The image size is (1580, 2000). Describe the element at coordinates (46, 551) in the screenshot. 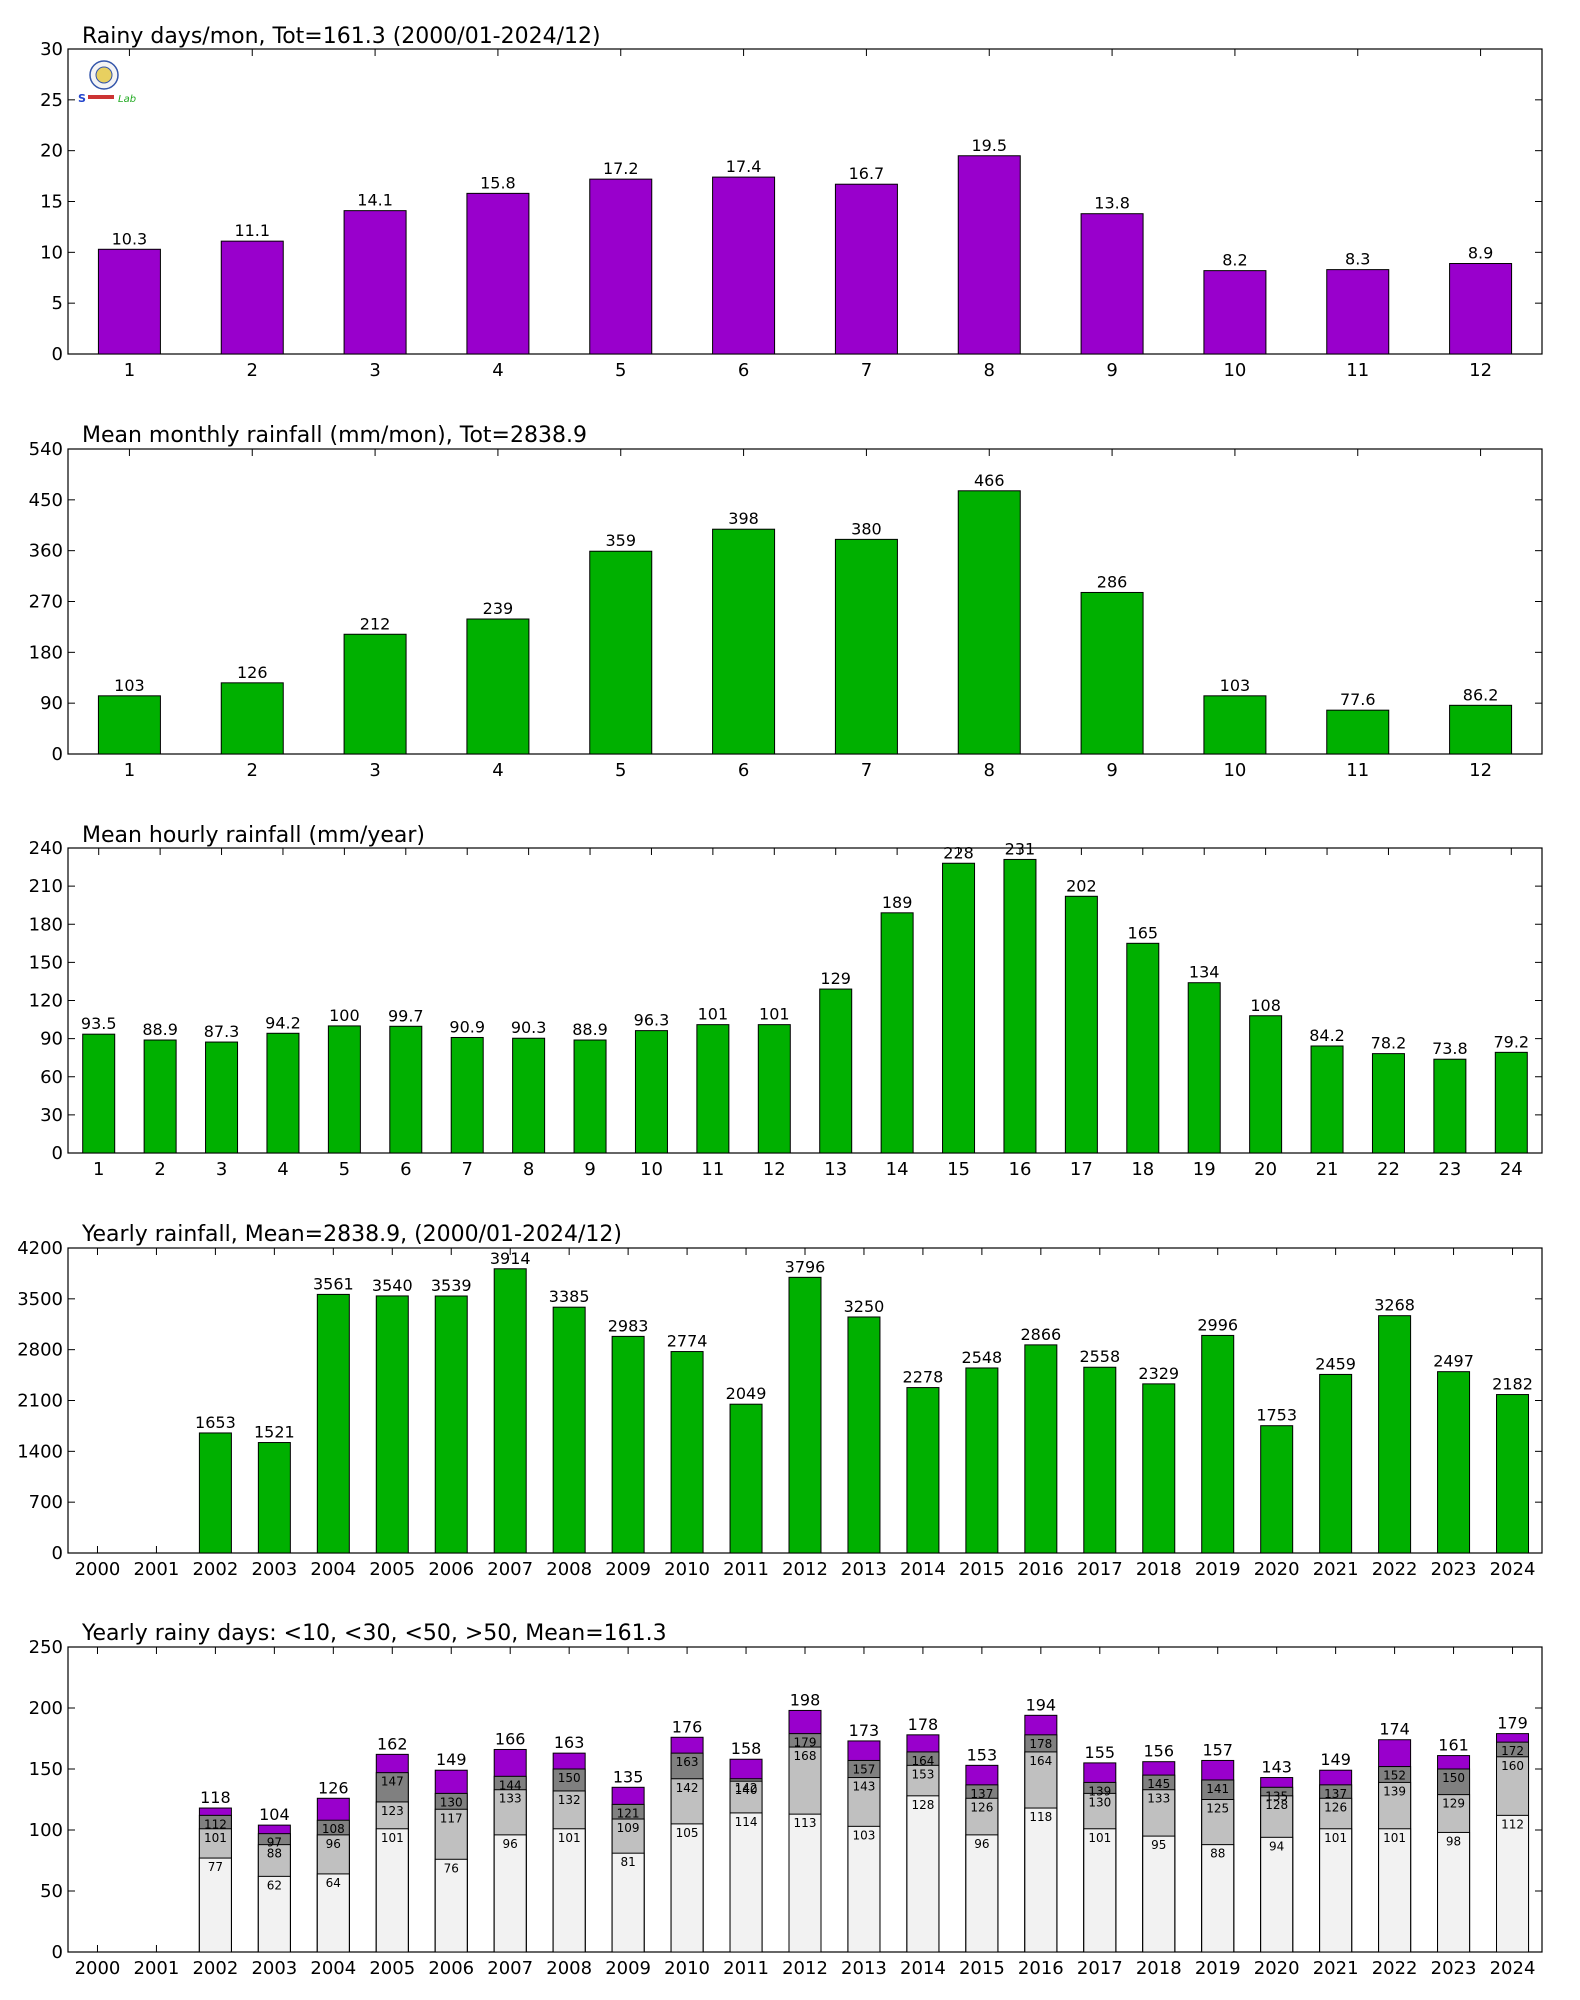

I see `y-tick-label: 360` at that location.